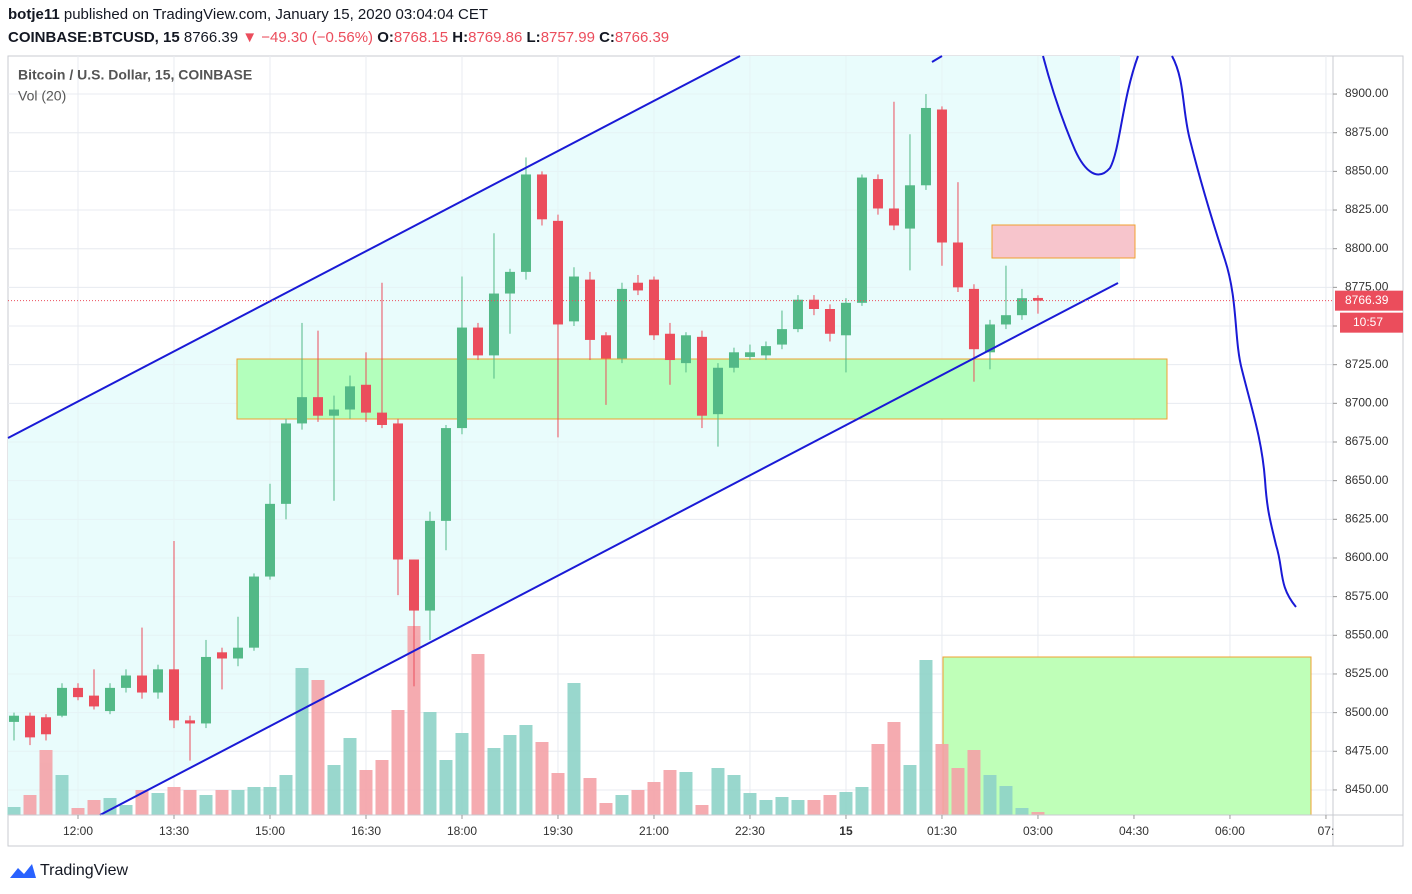 The image size is (1412, 894). I want to click on c: 8766.39, so click(642, 37).